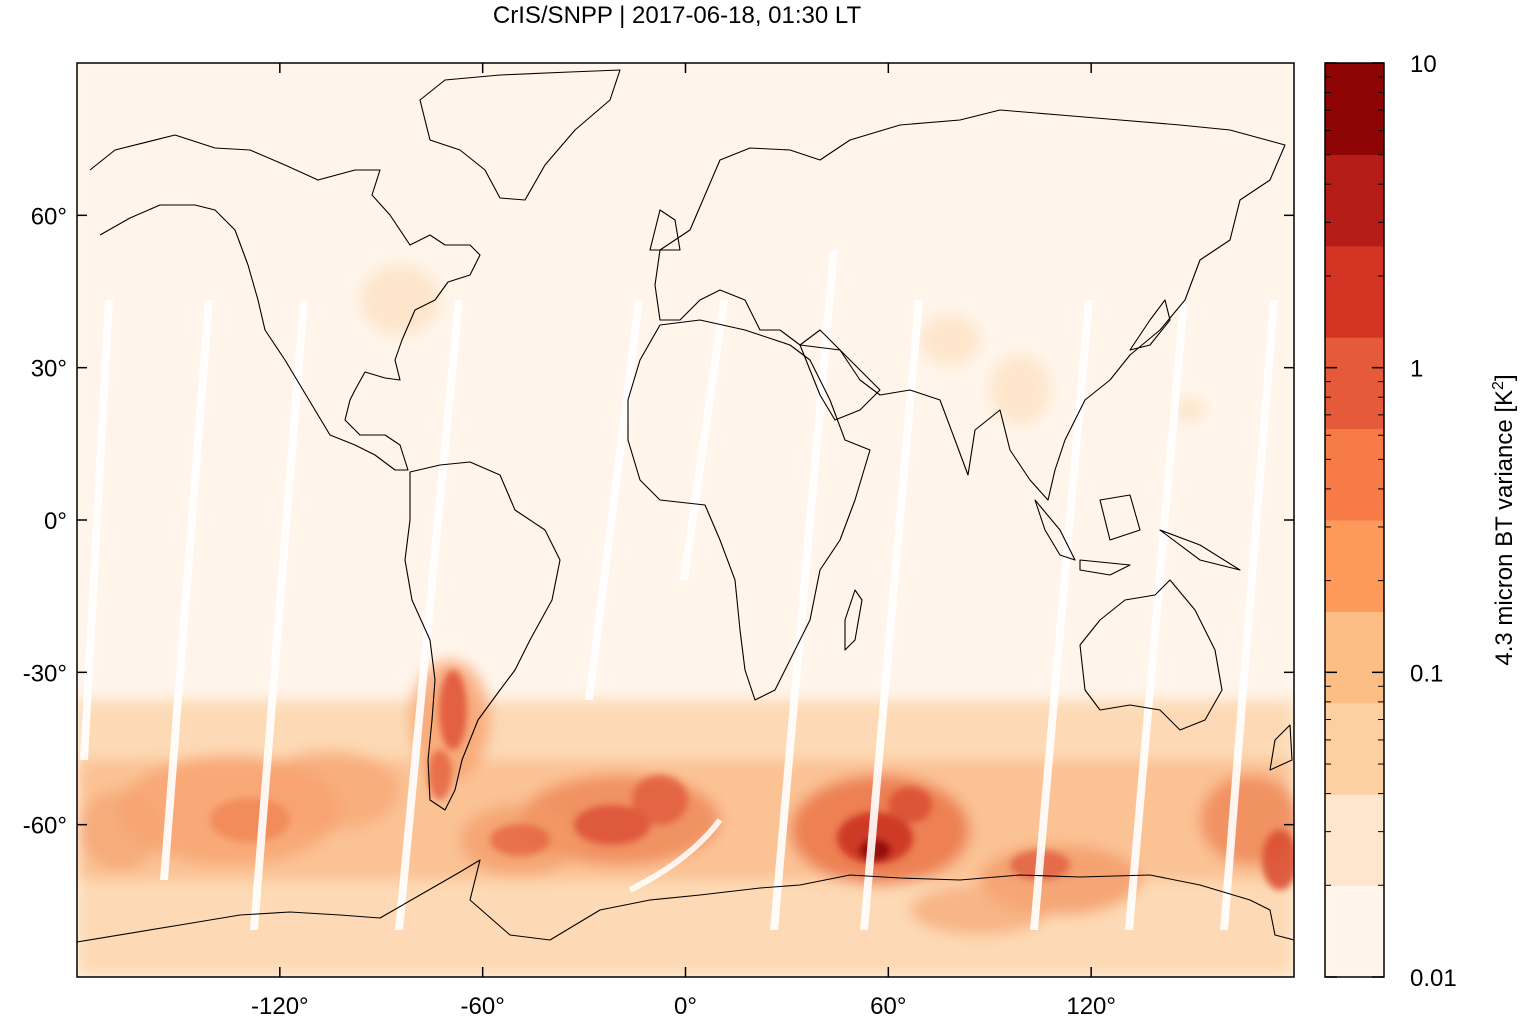  Describe the element at coordinates (1426, 673) in the screenshot. I see `colorbar-tick-label: 0.1` at that location.